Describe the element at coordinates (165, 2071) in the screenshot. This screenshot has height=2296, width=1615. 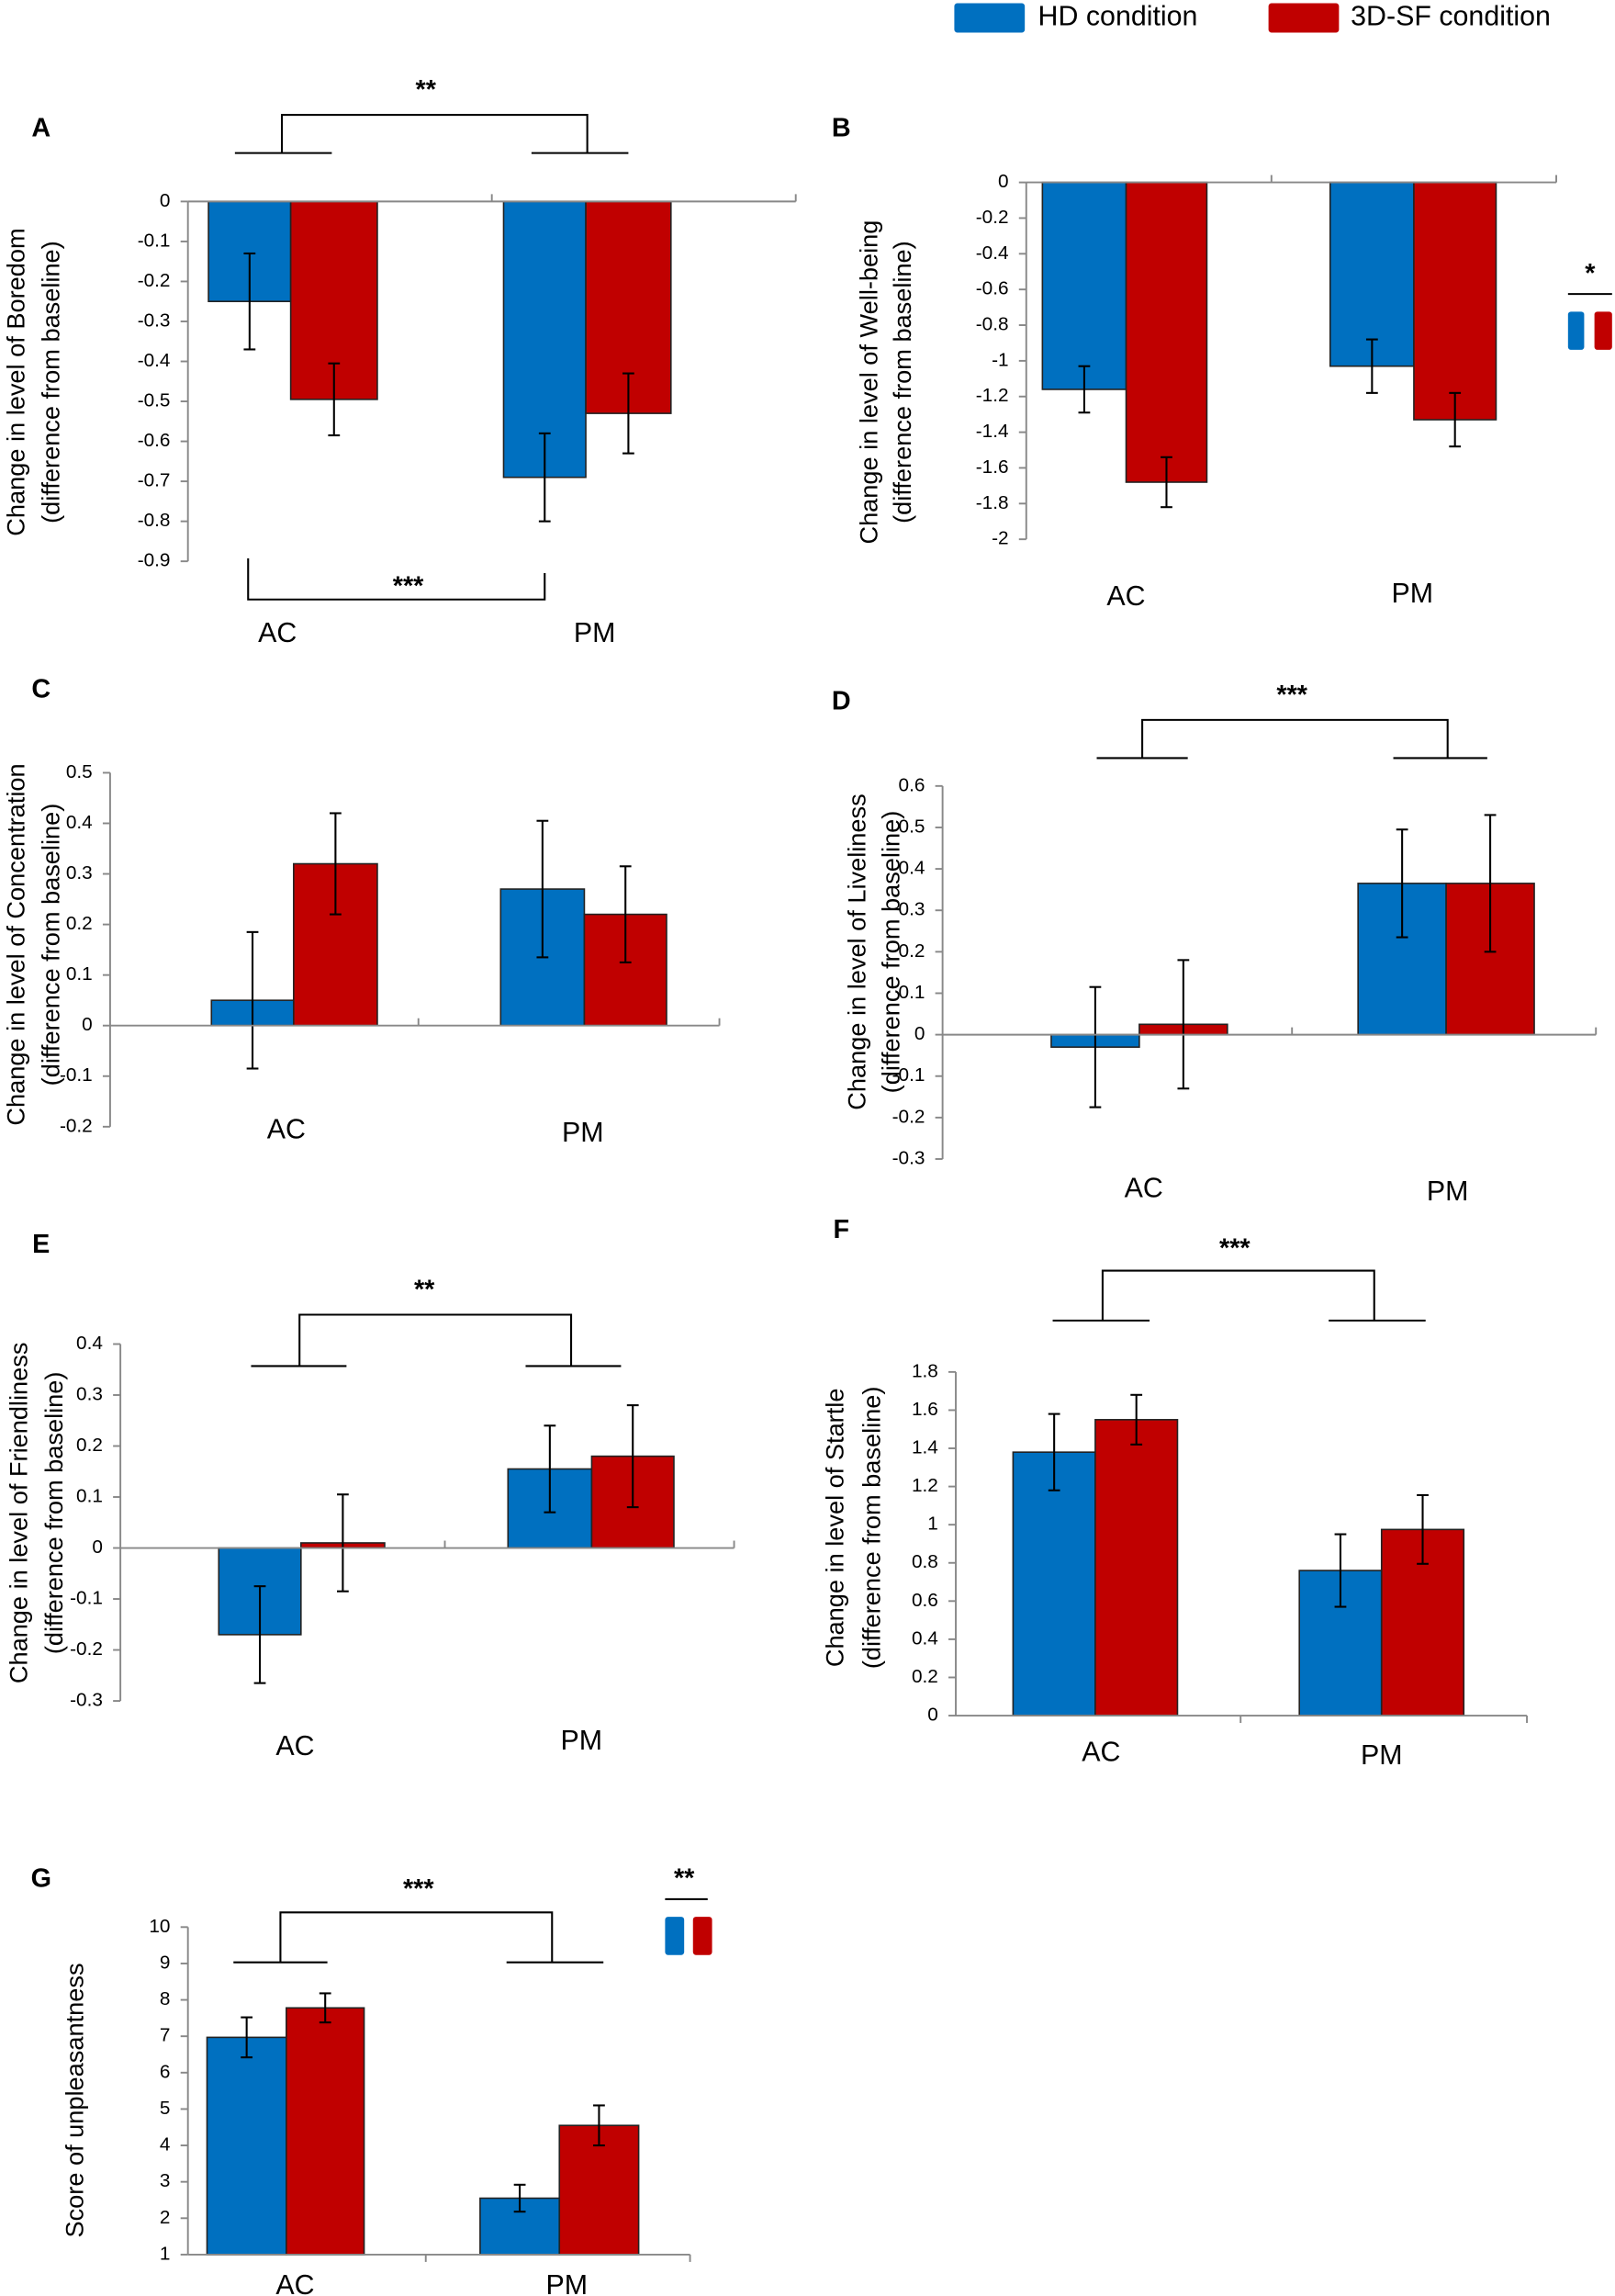
I see `y-tick-label: 6` at that location.